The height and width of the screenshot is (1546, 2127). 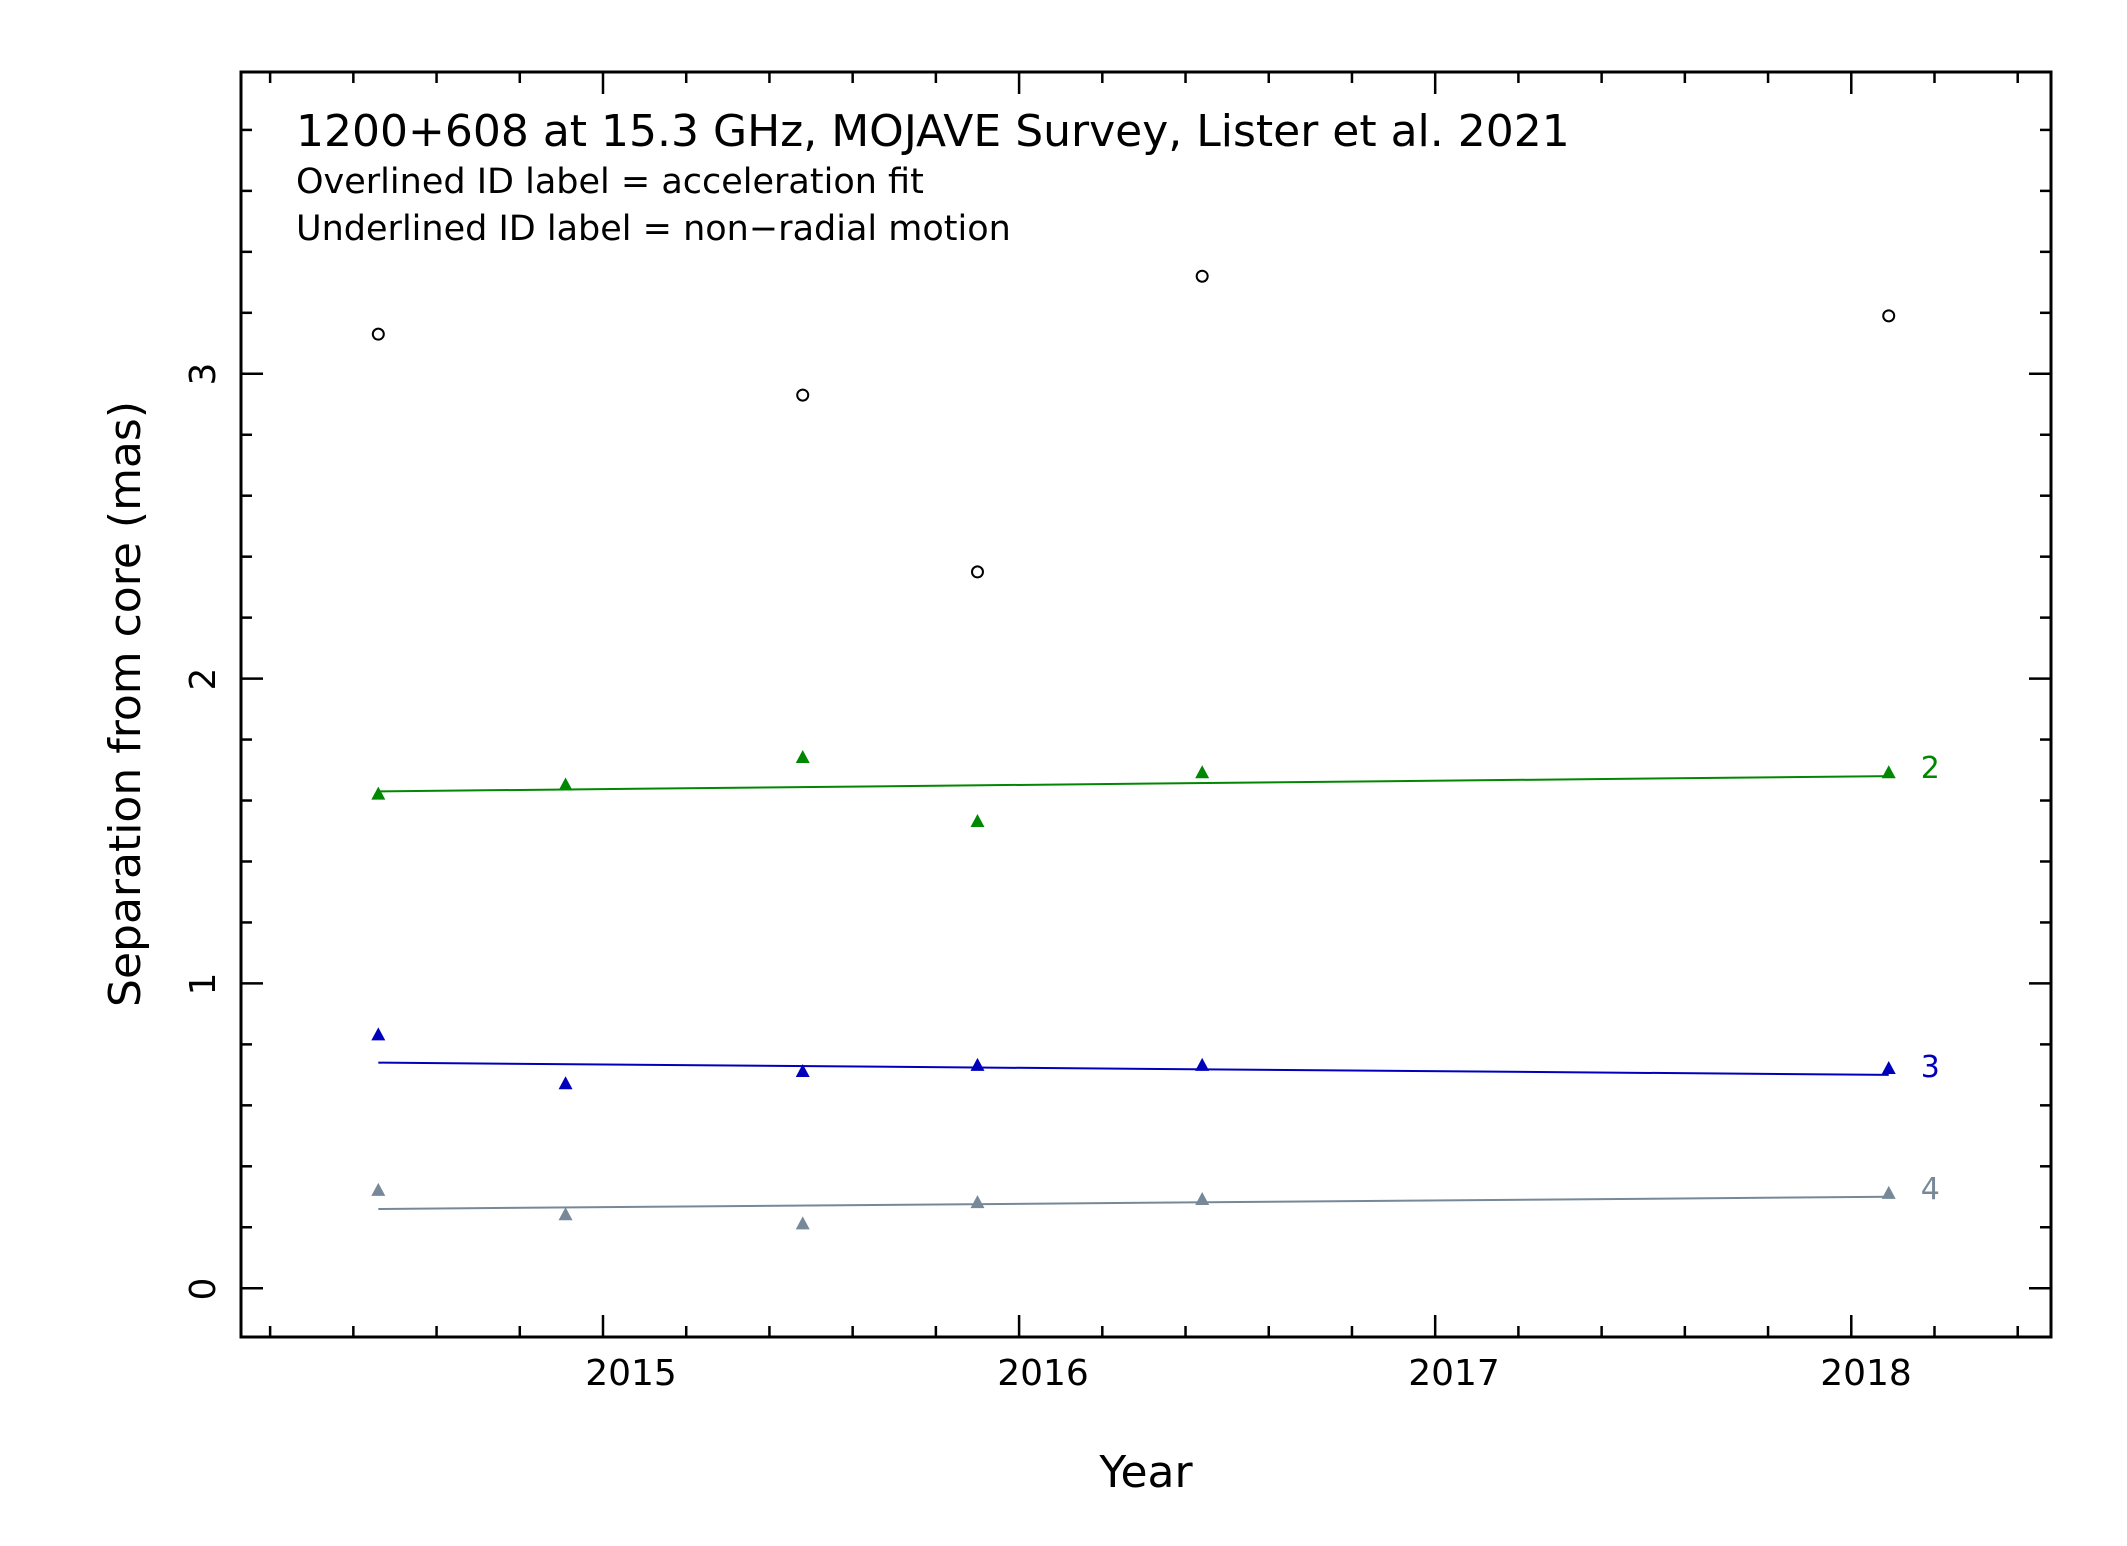 I want to click on y-tick-label: 2, so click(x=203, y=679).